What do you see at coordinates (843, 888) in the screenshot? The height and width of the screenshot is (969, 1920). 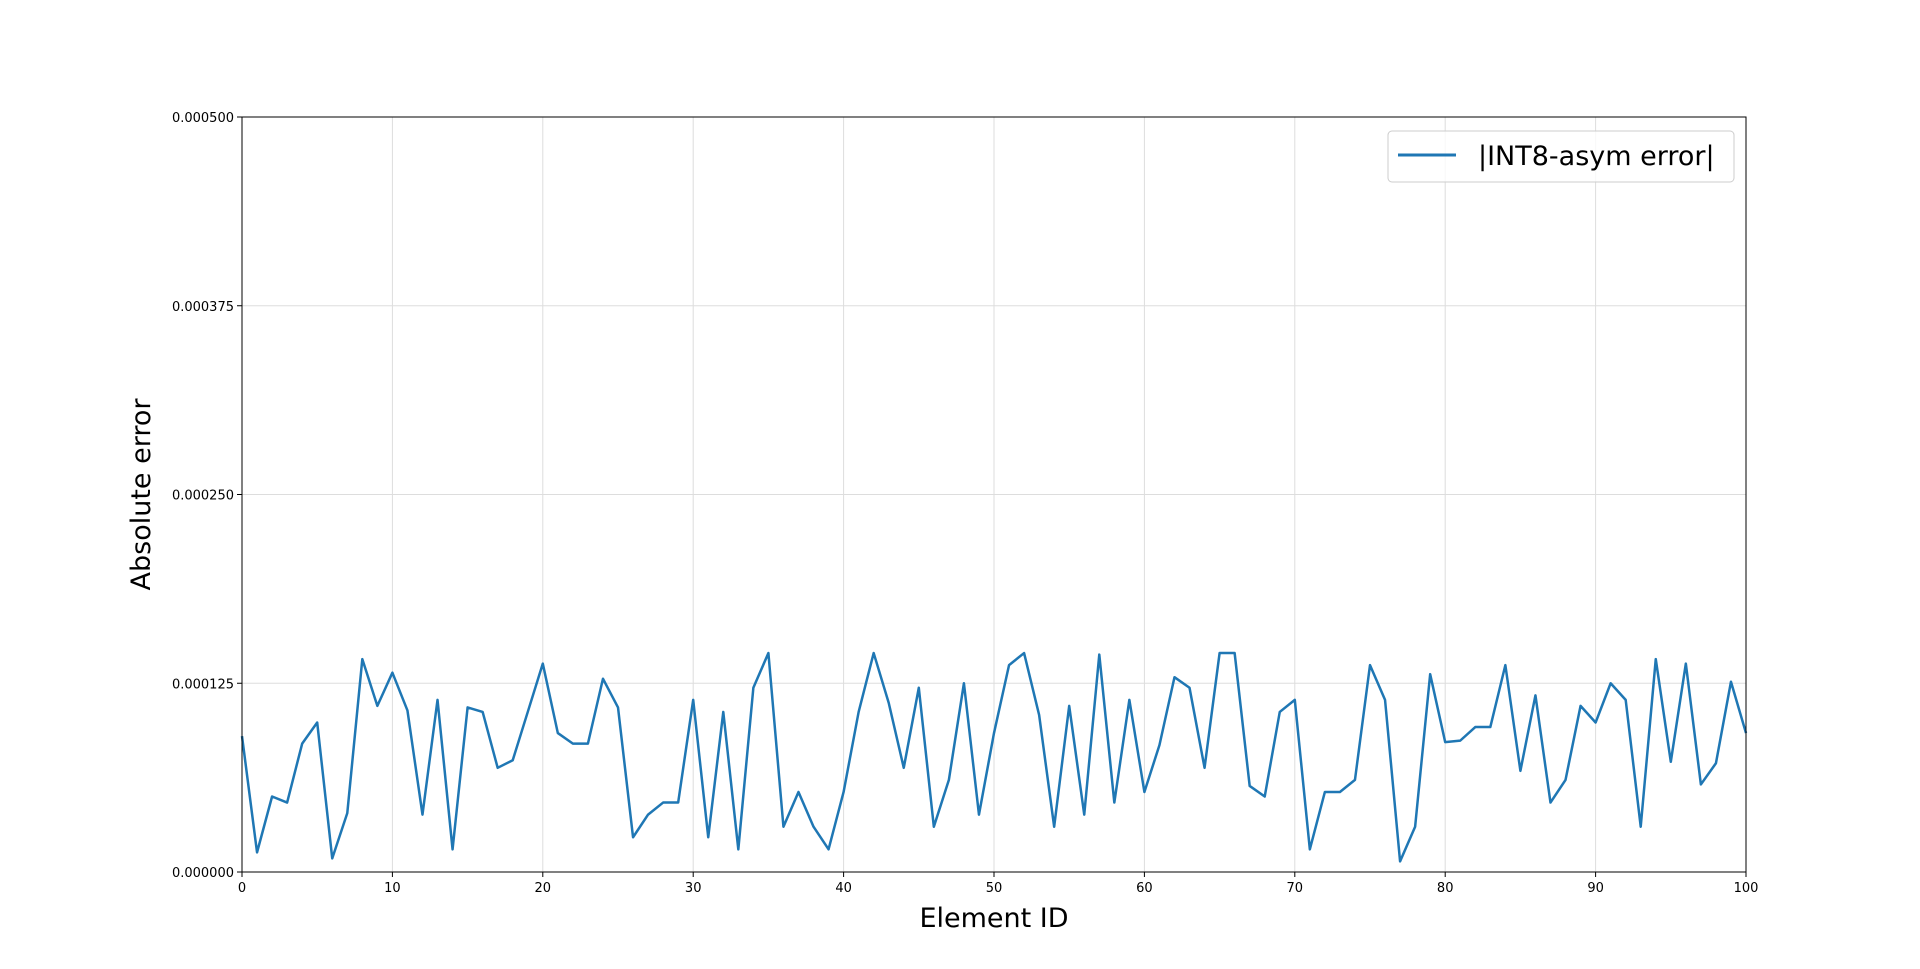 I see `x-tick-label: 40` at bounding box center [843, 888].